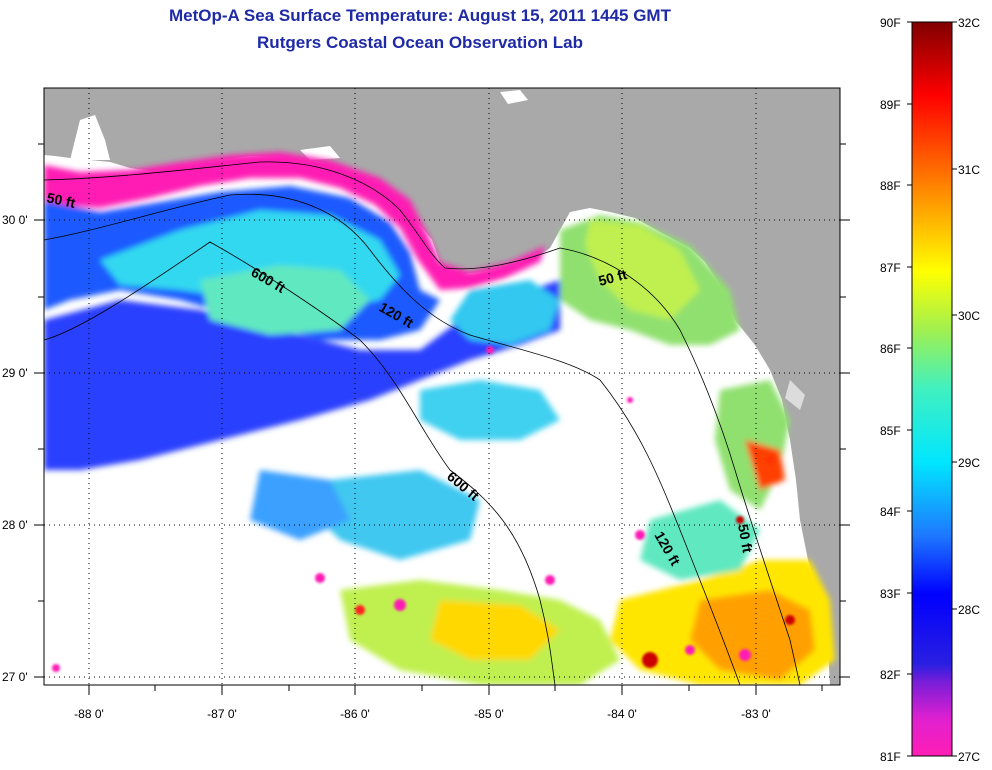  I want to click on colorbar-f-81: 81F, so click(890, 757).